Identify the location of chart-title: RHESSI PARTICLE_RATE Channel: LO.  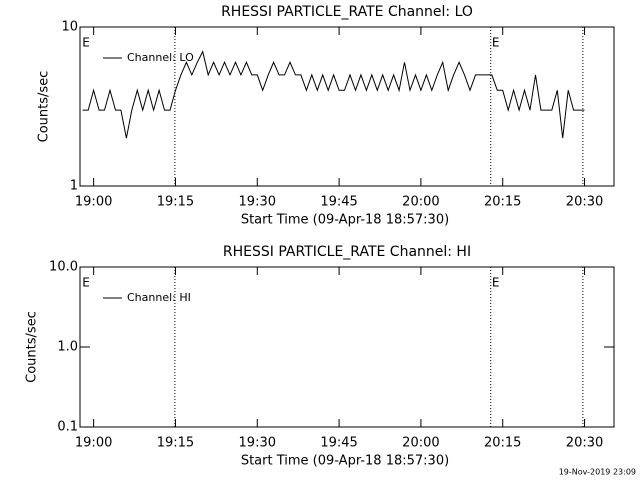
(347, 12).